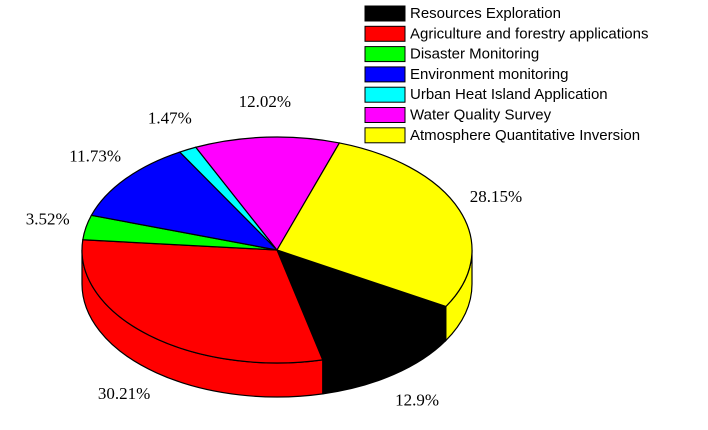  I want to click on value-label: 3.52%, so click(48, 219).